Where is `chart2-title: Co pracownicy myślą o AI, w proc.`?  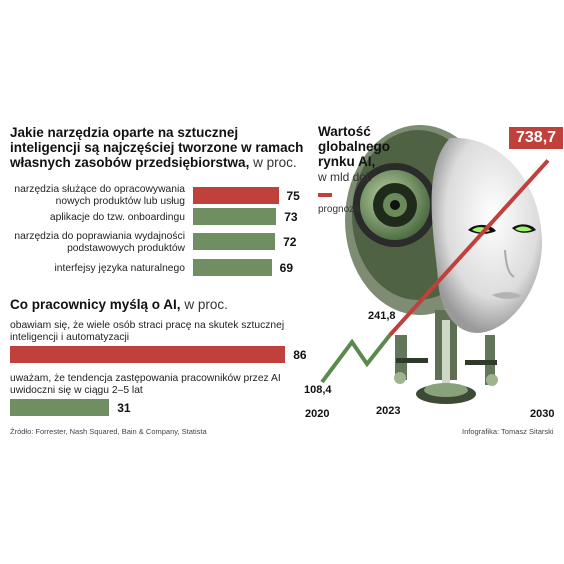 chart2-title: Co pracownicy myślą o AI, w proc. is located at coordinates (119, 304).